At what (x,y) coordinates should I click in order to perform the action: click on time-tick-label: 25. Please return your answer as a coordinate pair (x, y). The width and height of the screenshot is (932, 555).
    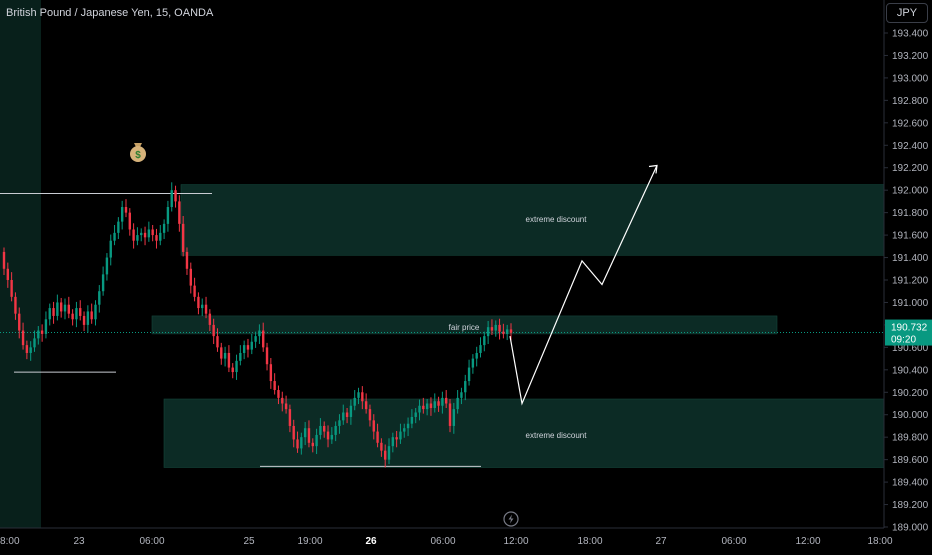
    Looking at the image, I should click on (249, 541).